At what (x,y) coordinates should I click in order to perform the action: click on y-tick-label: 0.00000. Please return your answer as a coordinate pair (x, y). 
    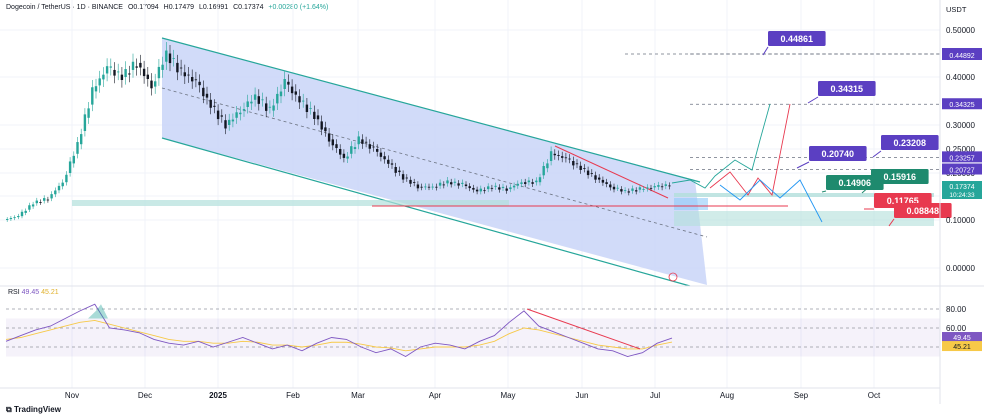
    Looking at the image, I should click on (960, 268).